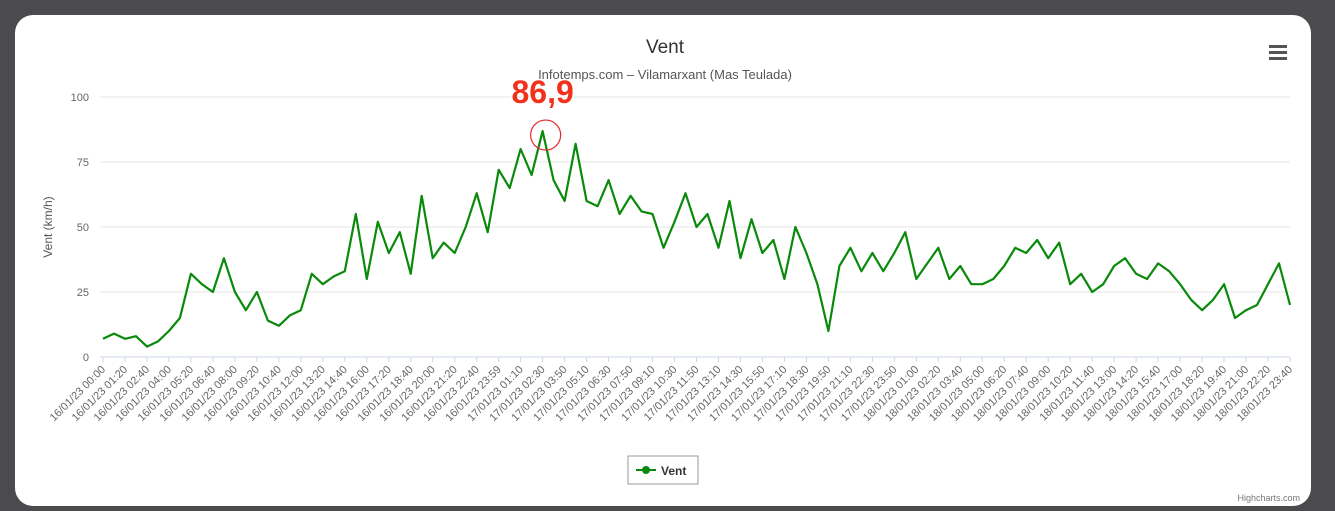  I want to click on legend-symbol-marker, so click(646, 470).